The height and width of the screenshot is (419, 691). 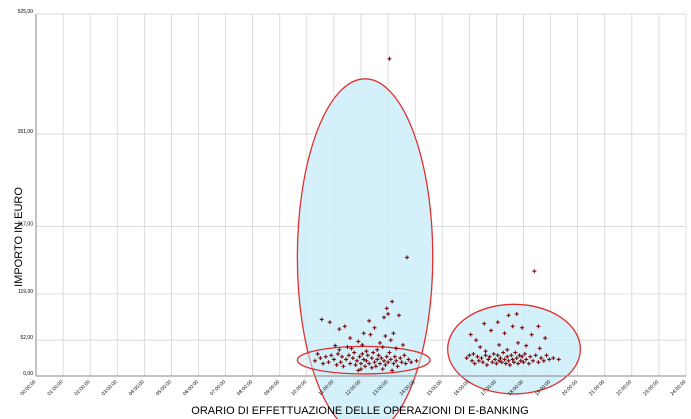 I want to click on y-tick-label: 52,00, so click(x=26, y=338).